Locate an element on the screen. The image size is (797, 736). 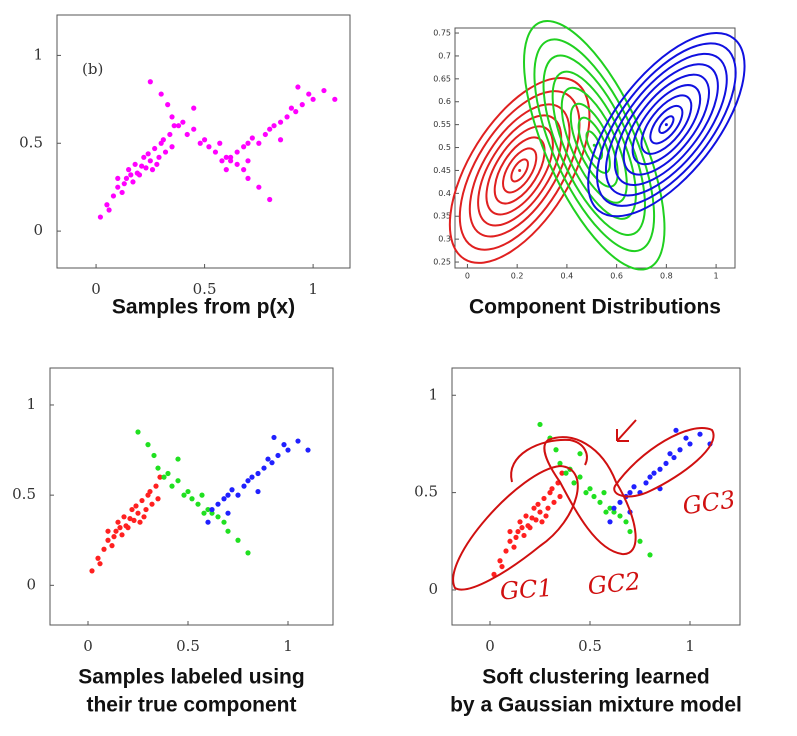
chart-title: Component Distributions is located at coordinates (595, 307).